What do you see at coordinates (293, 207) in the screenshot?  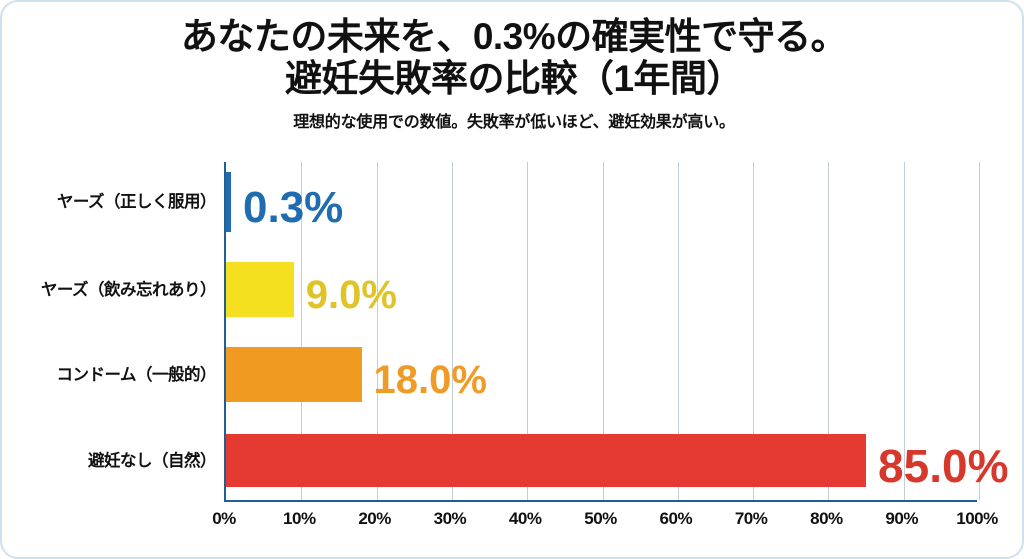 I see `bar-value-label: 0.3%` at bounding box center [293, 207].